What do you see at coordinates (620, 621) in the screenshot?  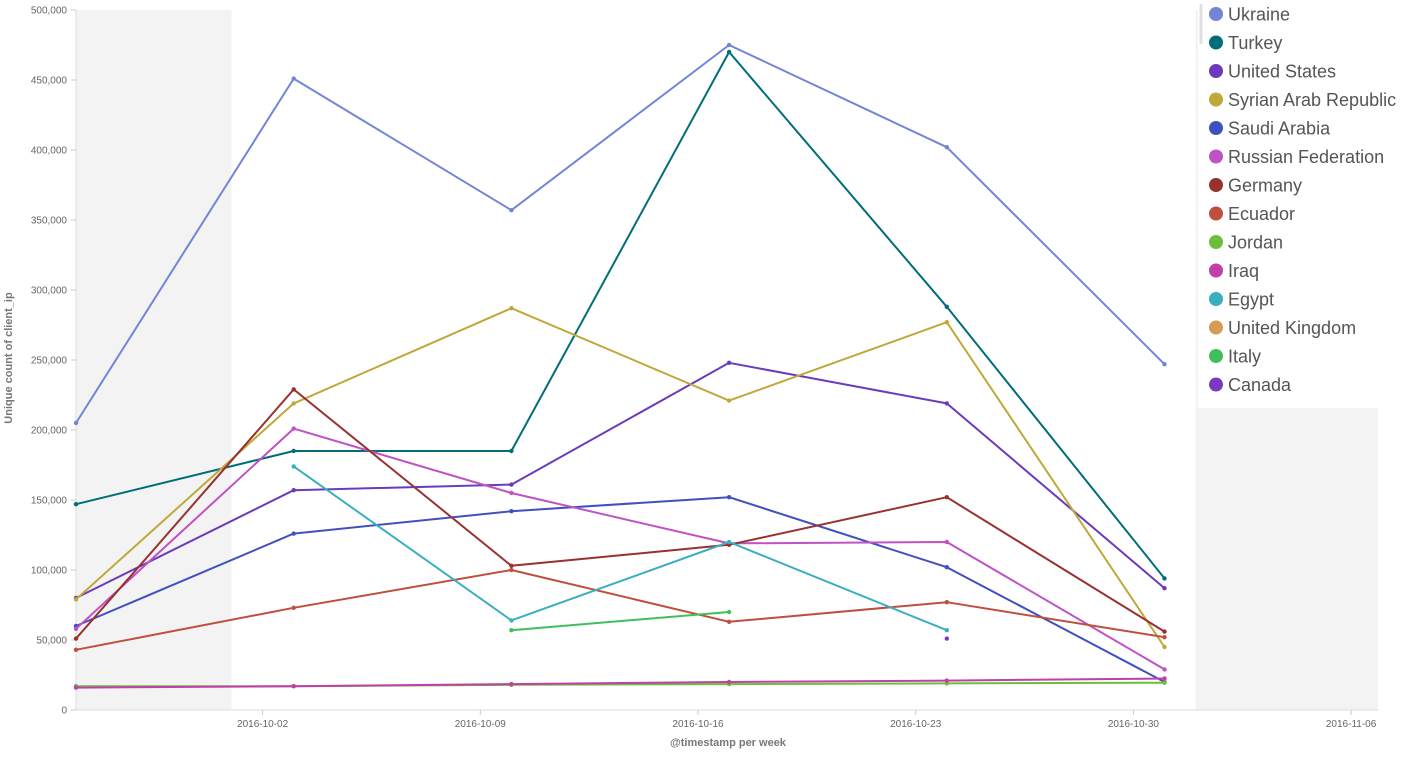 I see `series-line-italy` at bounding box center [620, 621].